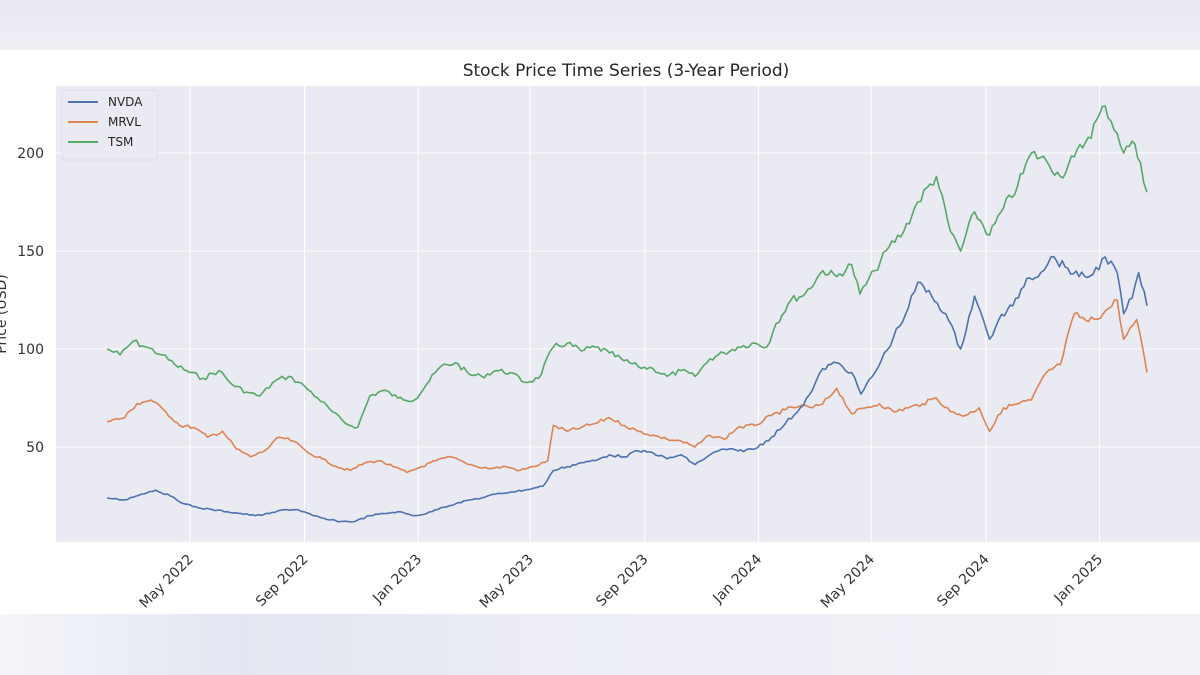  I want to click on legend-label-mrvl: MRVL, so click(124, 122).